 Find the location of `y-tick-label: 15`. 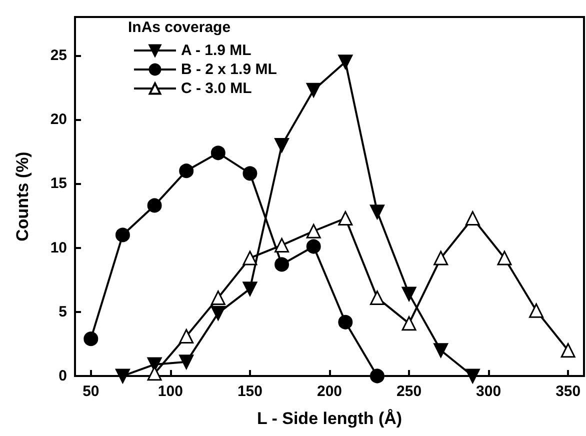

y-tick-label: 15 is located at coordinates (58, 183).